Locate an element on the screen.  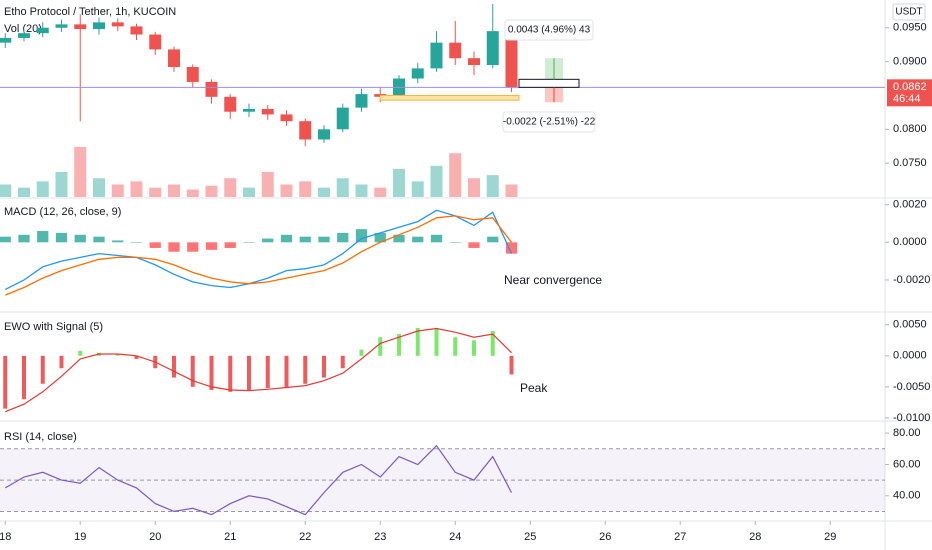
macd-line is located at coordinates (259, 249).